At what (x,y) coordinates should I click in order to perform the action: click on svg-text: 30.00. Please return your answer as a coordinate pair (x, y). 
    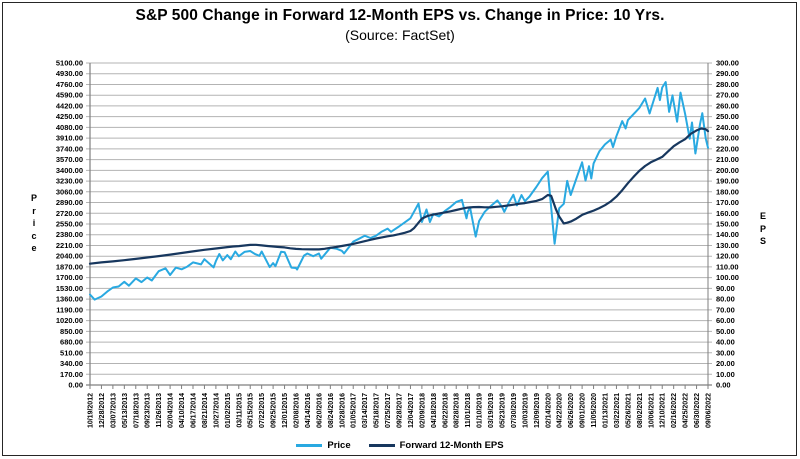
    Looking at the image, I should click on (725, 352).